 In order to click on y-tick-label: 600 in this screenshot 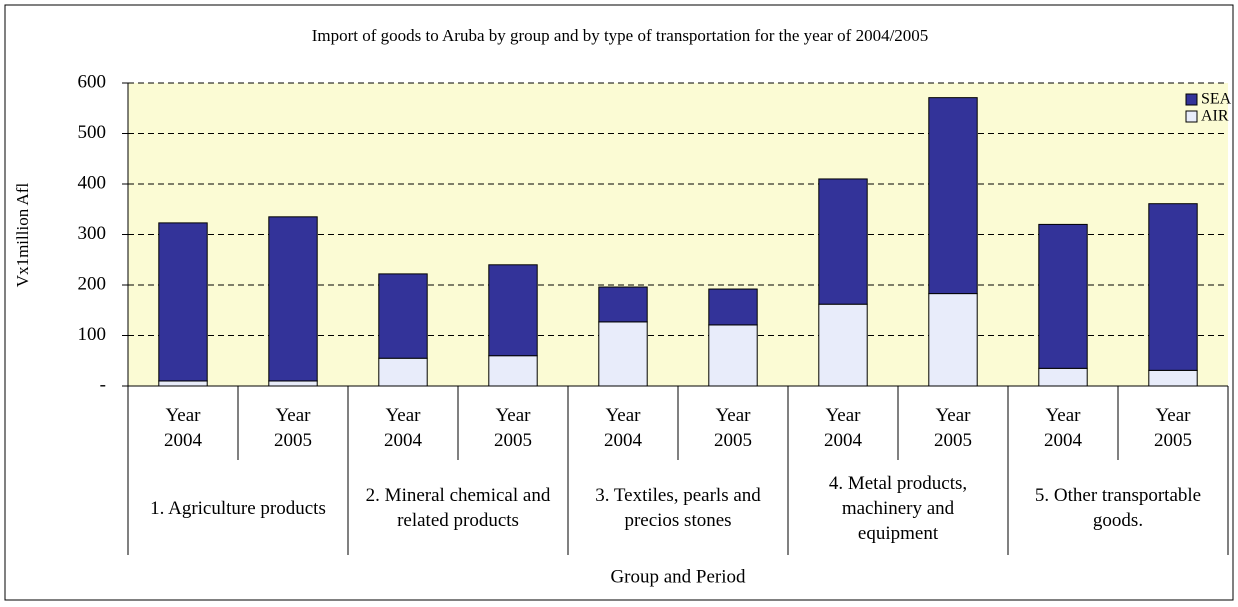, I will do `click(92, 81)`.